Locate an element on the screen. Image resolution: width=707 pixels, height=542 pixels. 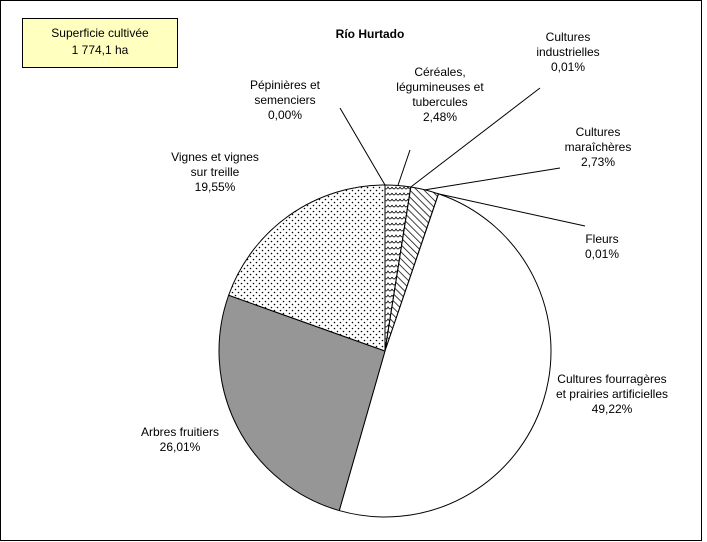
category-label: Pépinières et semenciers is located at coordinates (285, 92).